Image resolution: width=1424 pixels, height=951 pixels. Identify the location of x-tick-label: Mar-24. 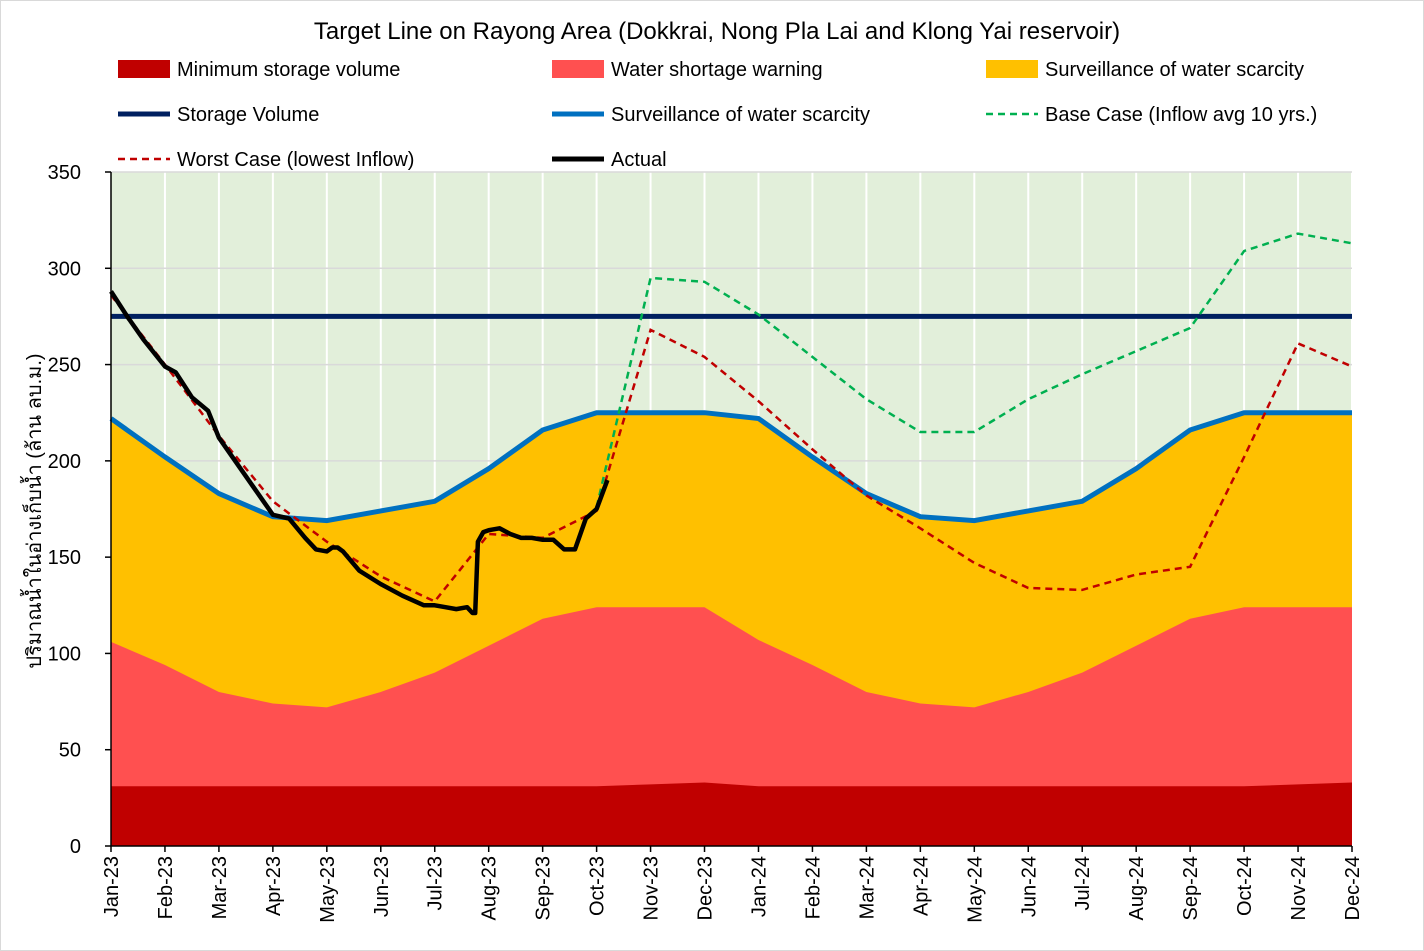
(867, 887).